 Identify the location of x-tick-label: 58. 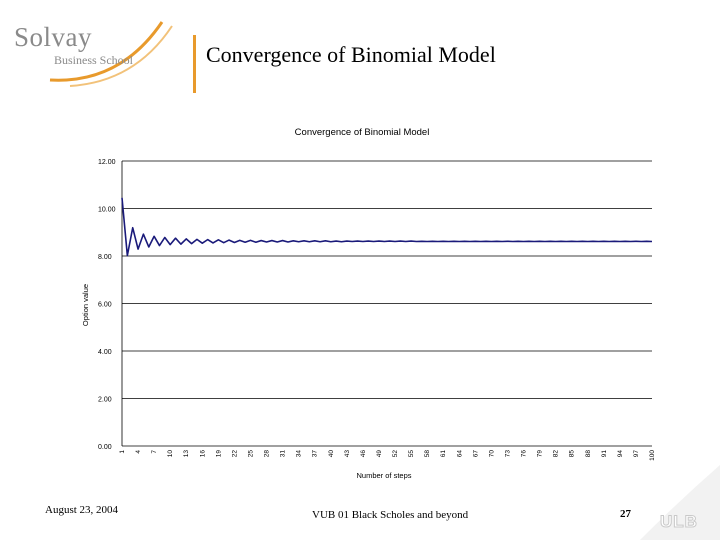
(427, 454).